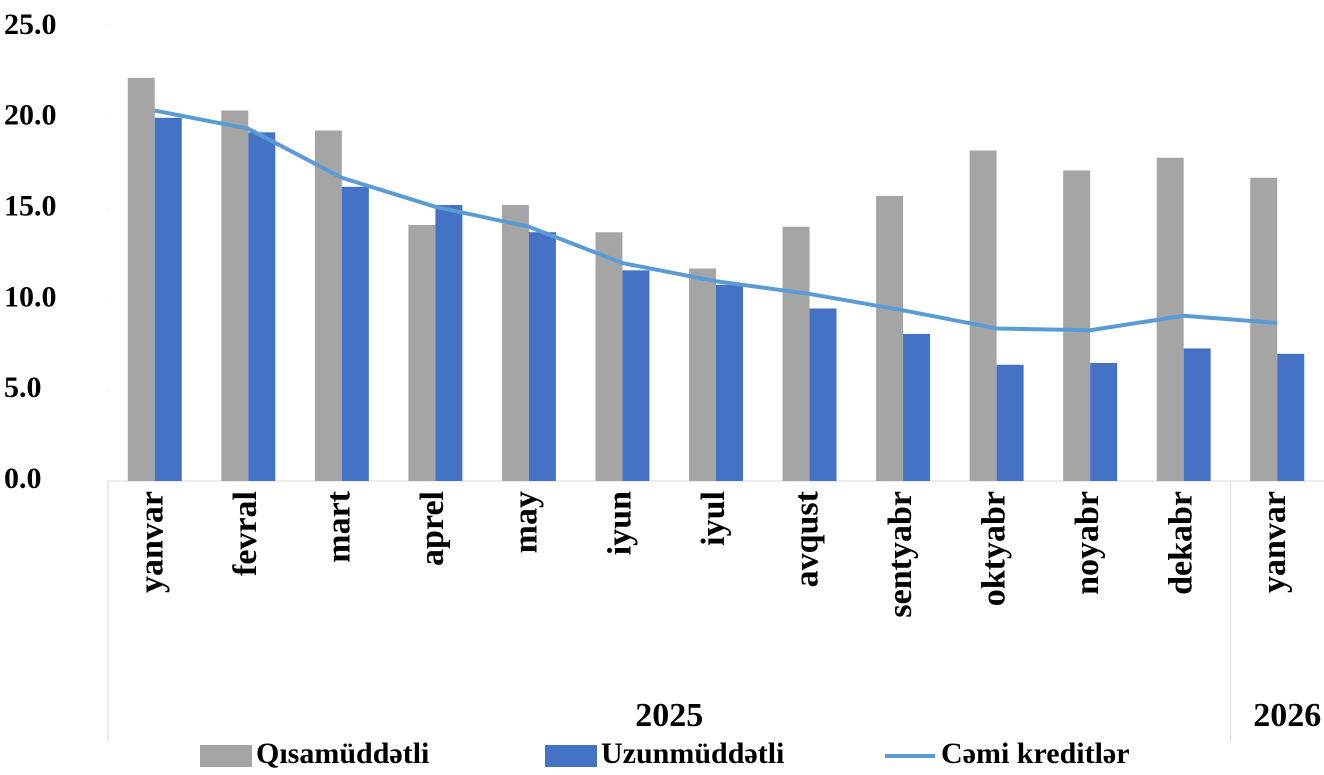 This screenshot has width=1324, height=775. What do you see at coordinates (713, 518) in the screenshot?
I see `x-tick-label: iyul` at bounding box center [713, 518].